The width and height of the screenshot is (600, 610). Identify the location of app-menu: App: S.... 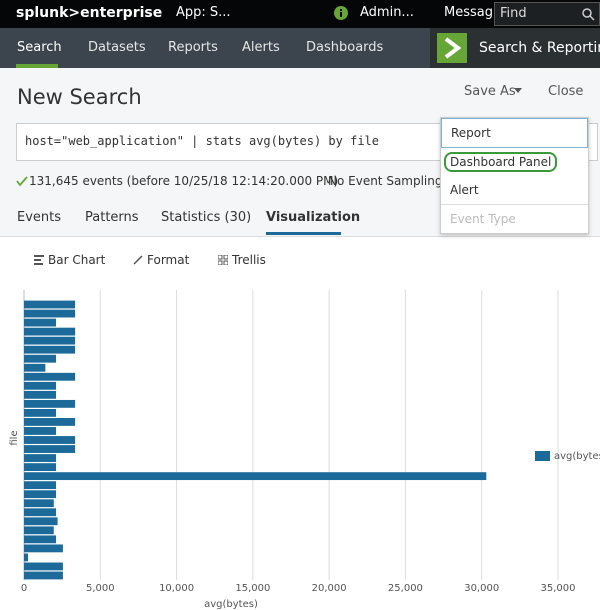
(203, 12).